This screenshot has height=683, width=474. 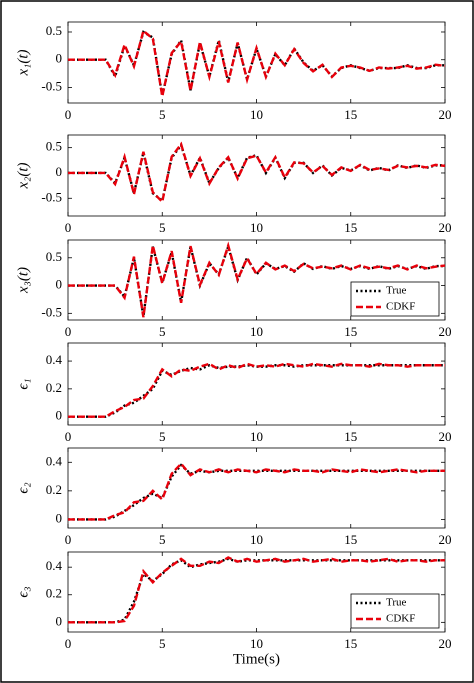 I want to click on y-axis-label: x₃(t), so click(x=23, y=280).